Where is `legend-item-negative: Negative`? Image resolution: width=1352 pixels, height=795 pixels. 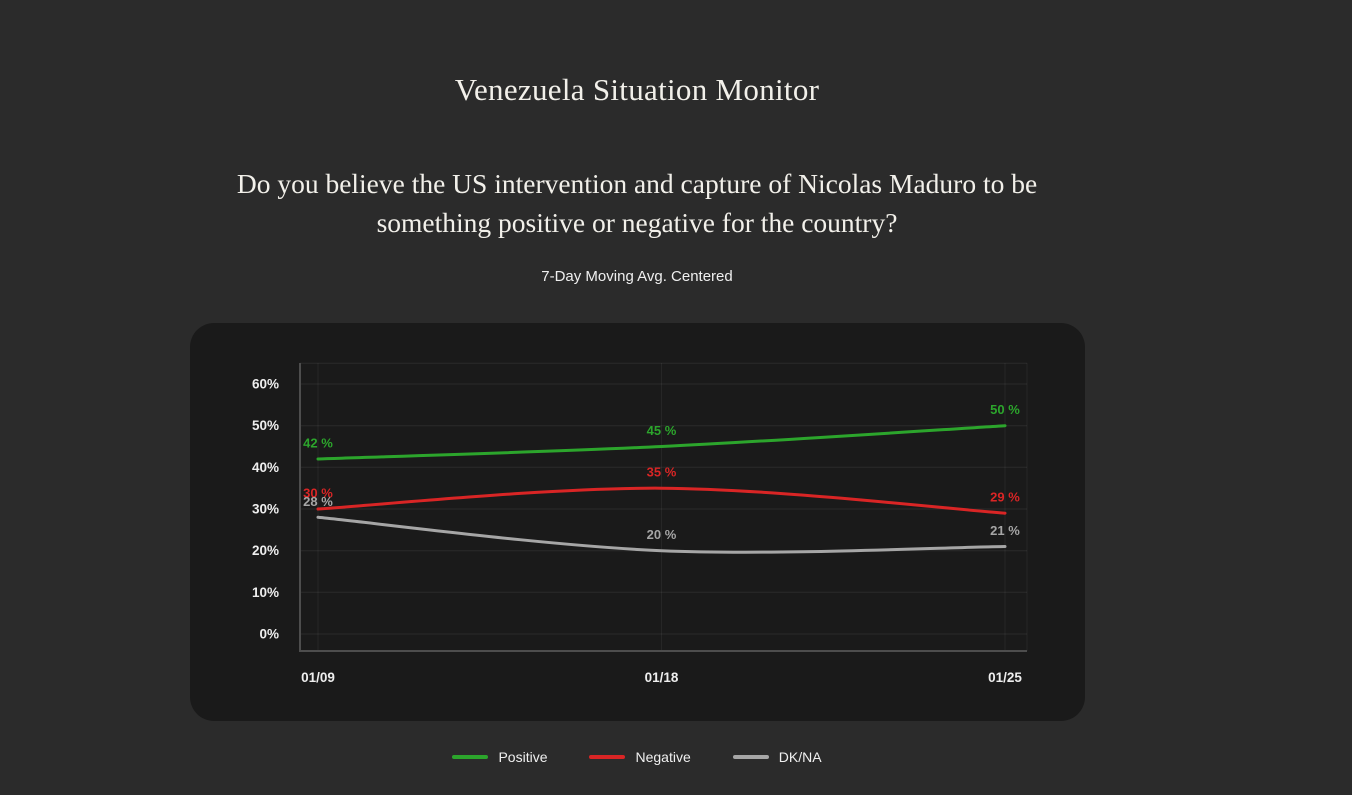 legend-item-negative: Negative is located at coordinates (640, 757).